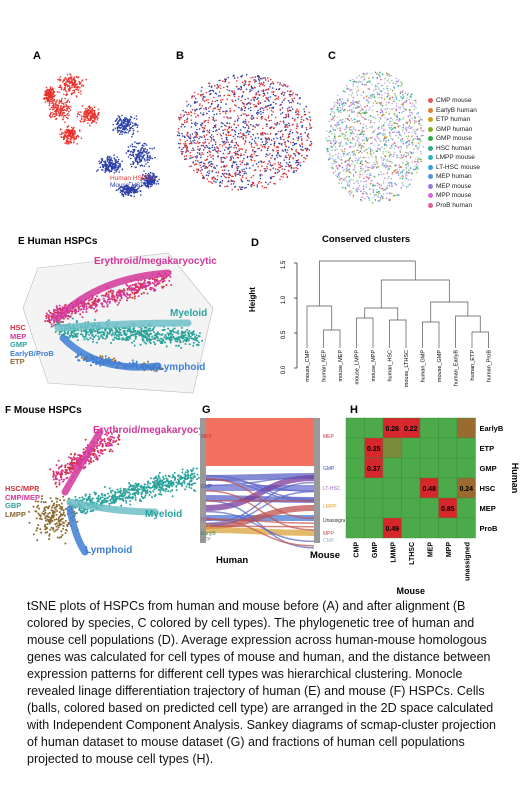 This screenshot has width=520, height=790. I want to click on e-ery-label: Erythroid/megakaryocytic, so click(155, 261).